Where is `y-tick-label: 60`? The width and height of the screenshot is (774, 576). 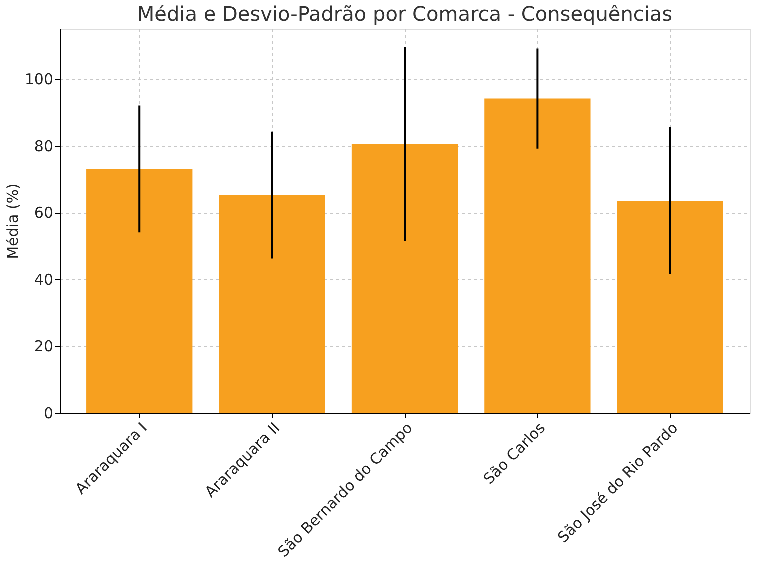
y-tick-label: 60 is located at coordinates (44, 213).